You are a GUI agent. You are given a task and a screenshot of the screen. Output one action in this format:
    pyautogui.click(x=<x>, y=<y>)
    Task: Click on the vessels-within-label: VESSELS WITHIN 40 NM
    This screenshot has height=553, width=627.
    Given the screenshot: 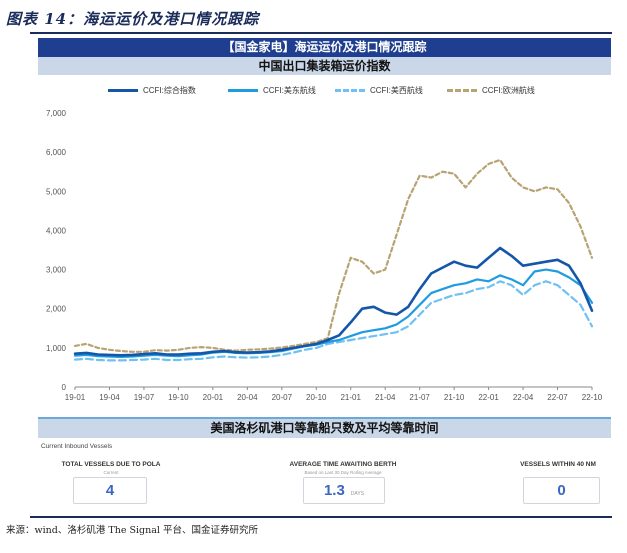 What is the action you would take?
    pyautogui.click(x=558, y=464)
    